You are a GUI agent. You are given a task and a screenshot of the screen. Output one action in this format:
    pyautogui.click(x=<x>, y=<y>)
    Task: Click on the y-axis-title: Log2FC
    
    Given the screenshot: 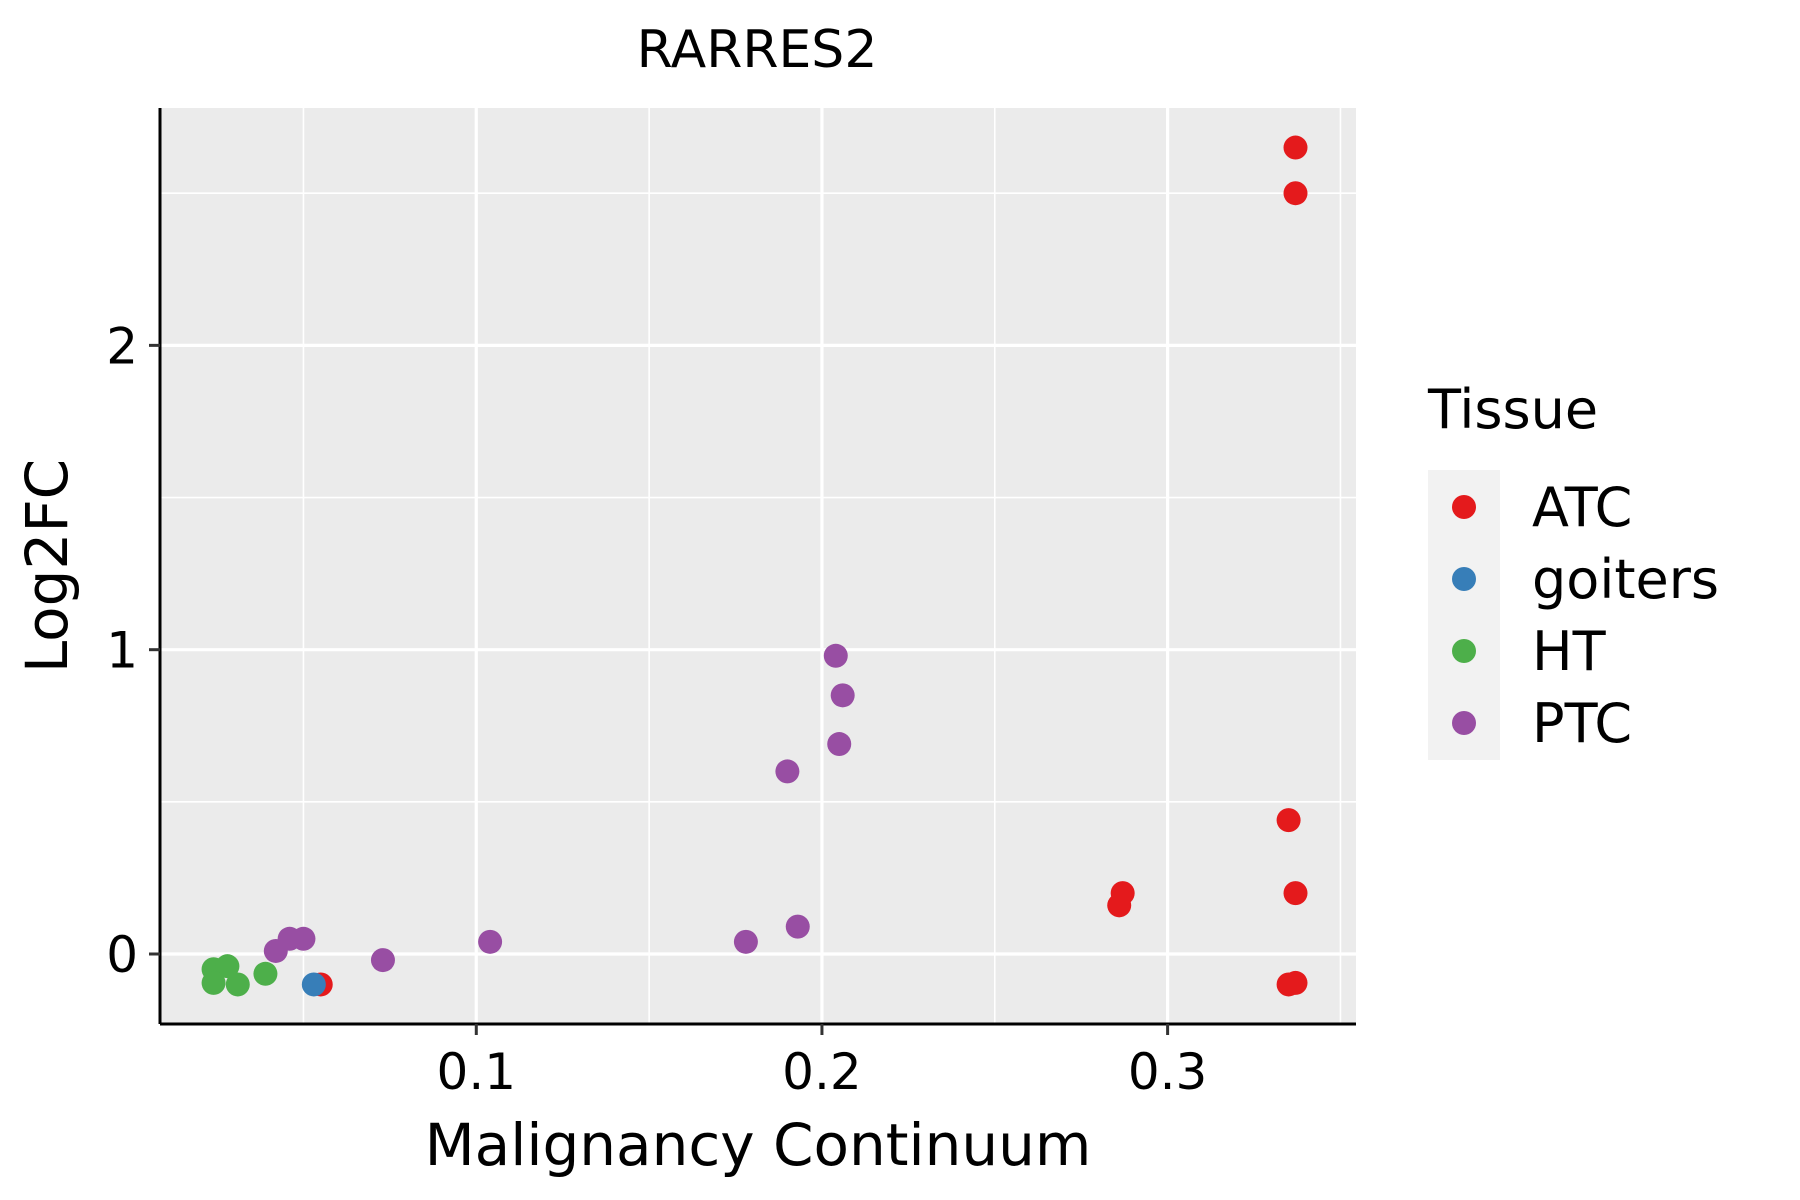 What is the action you would take?
    pyautogui.click(x=47, y=566)
    